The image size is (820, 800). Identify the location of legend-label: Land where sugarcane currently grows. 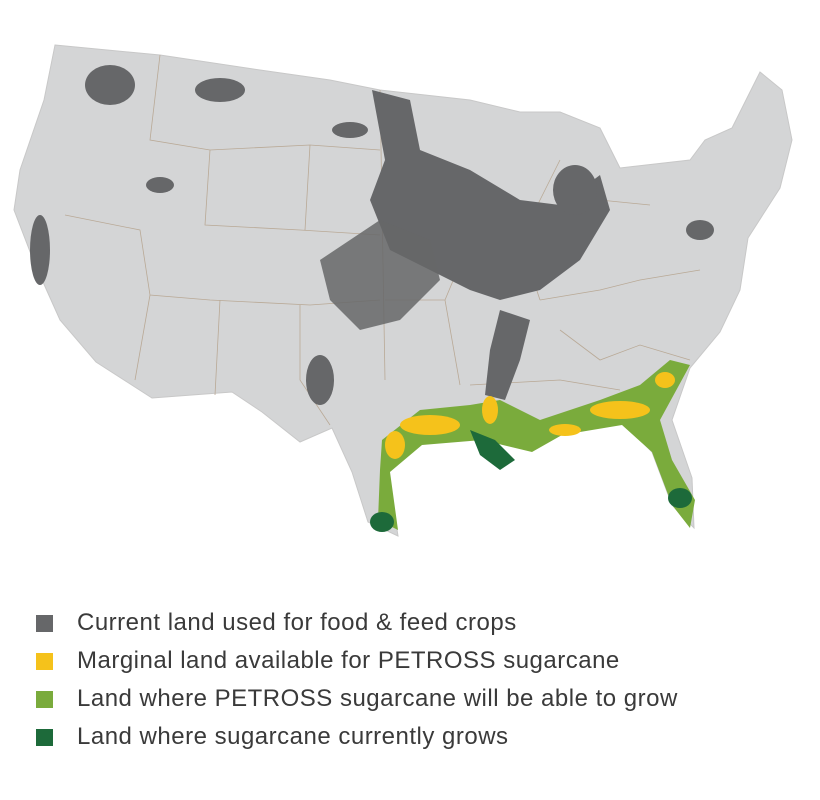
(293, 736).